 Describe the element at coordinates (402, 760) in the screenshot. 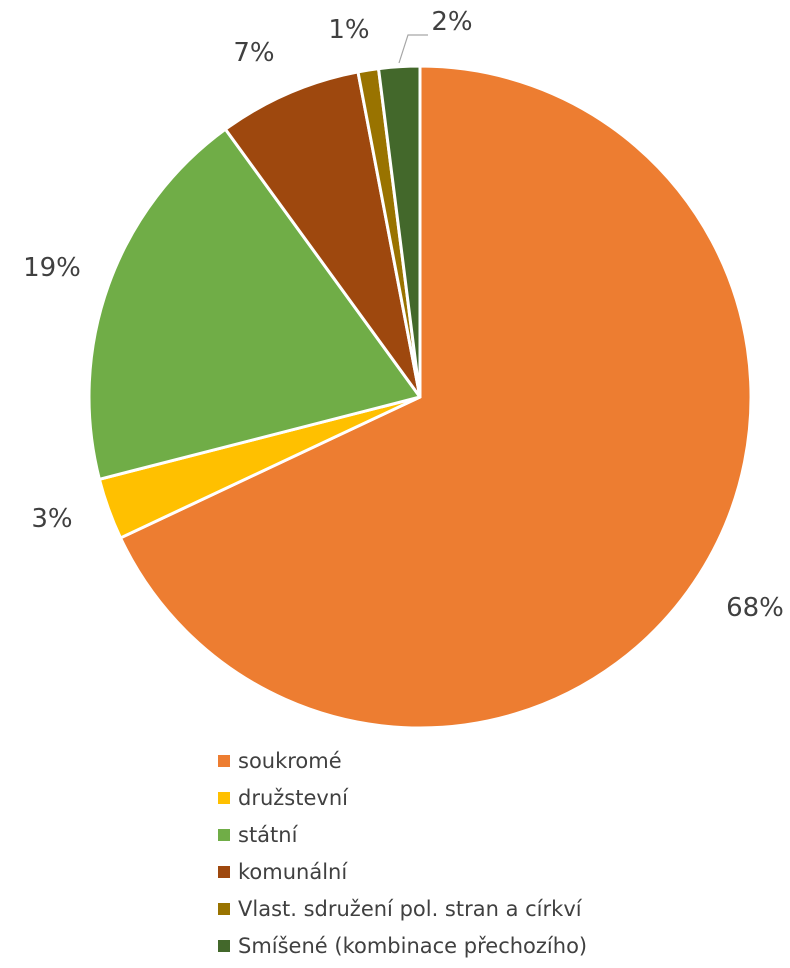

I see `legend-item-soukrome: soukromé` at that location.